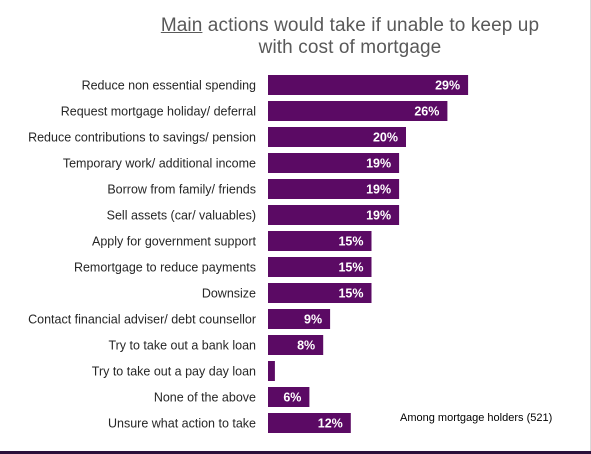 The width and height of the screenshot is (591, 454). I want to click on chart-title-underlined: Main, so click(181, 25).